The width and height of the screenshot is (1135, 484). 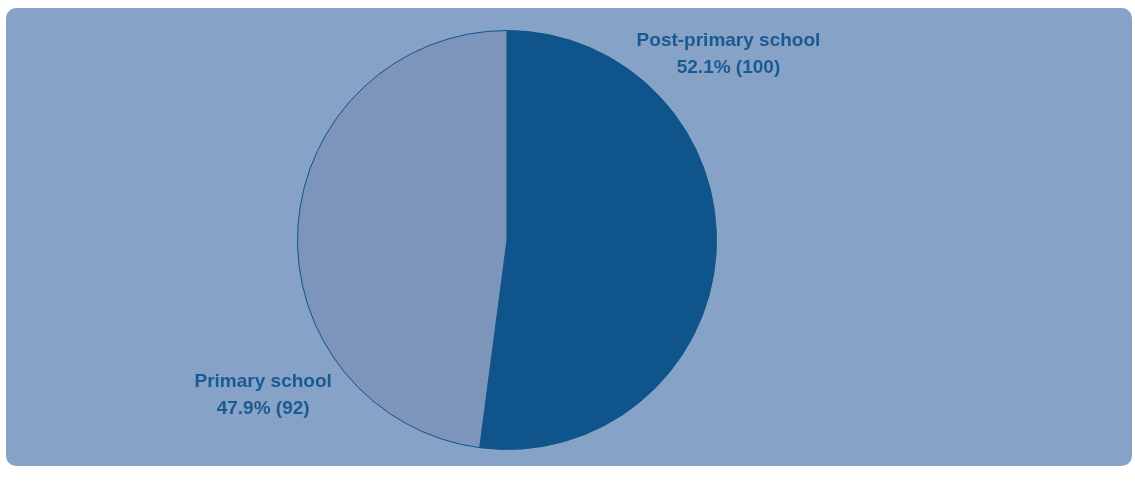 I want to click on slice-label: Primary school, so click(x=263, y=381).